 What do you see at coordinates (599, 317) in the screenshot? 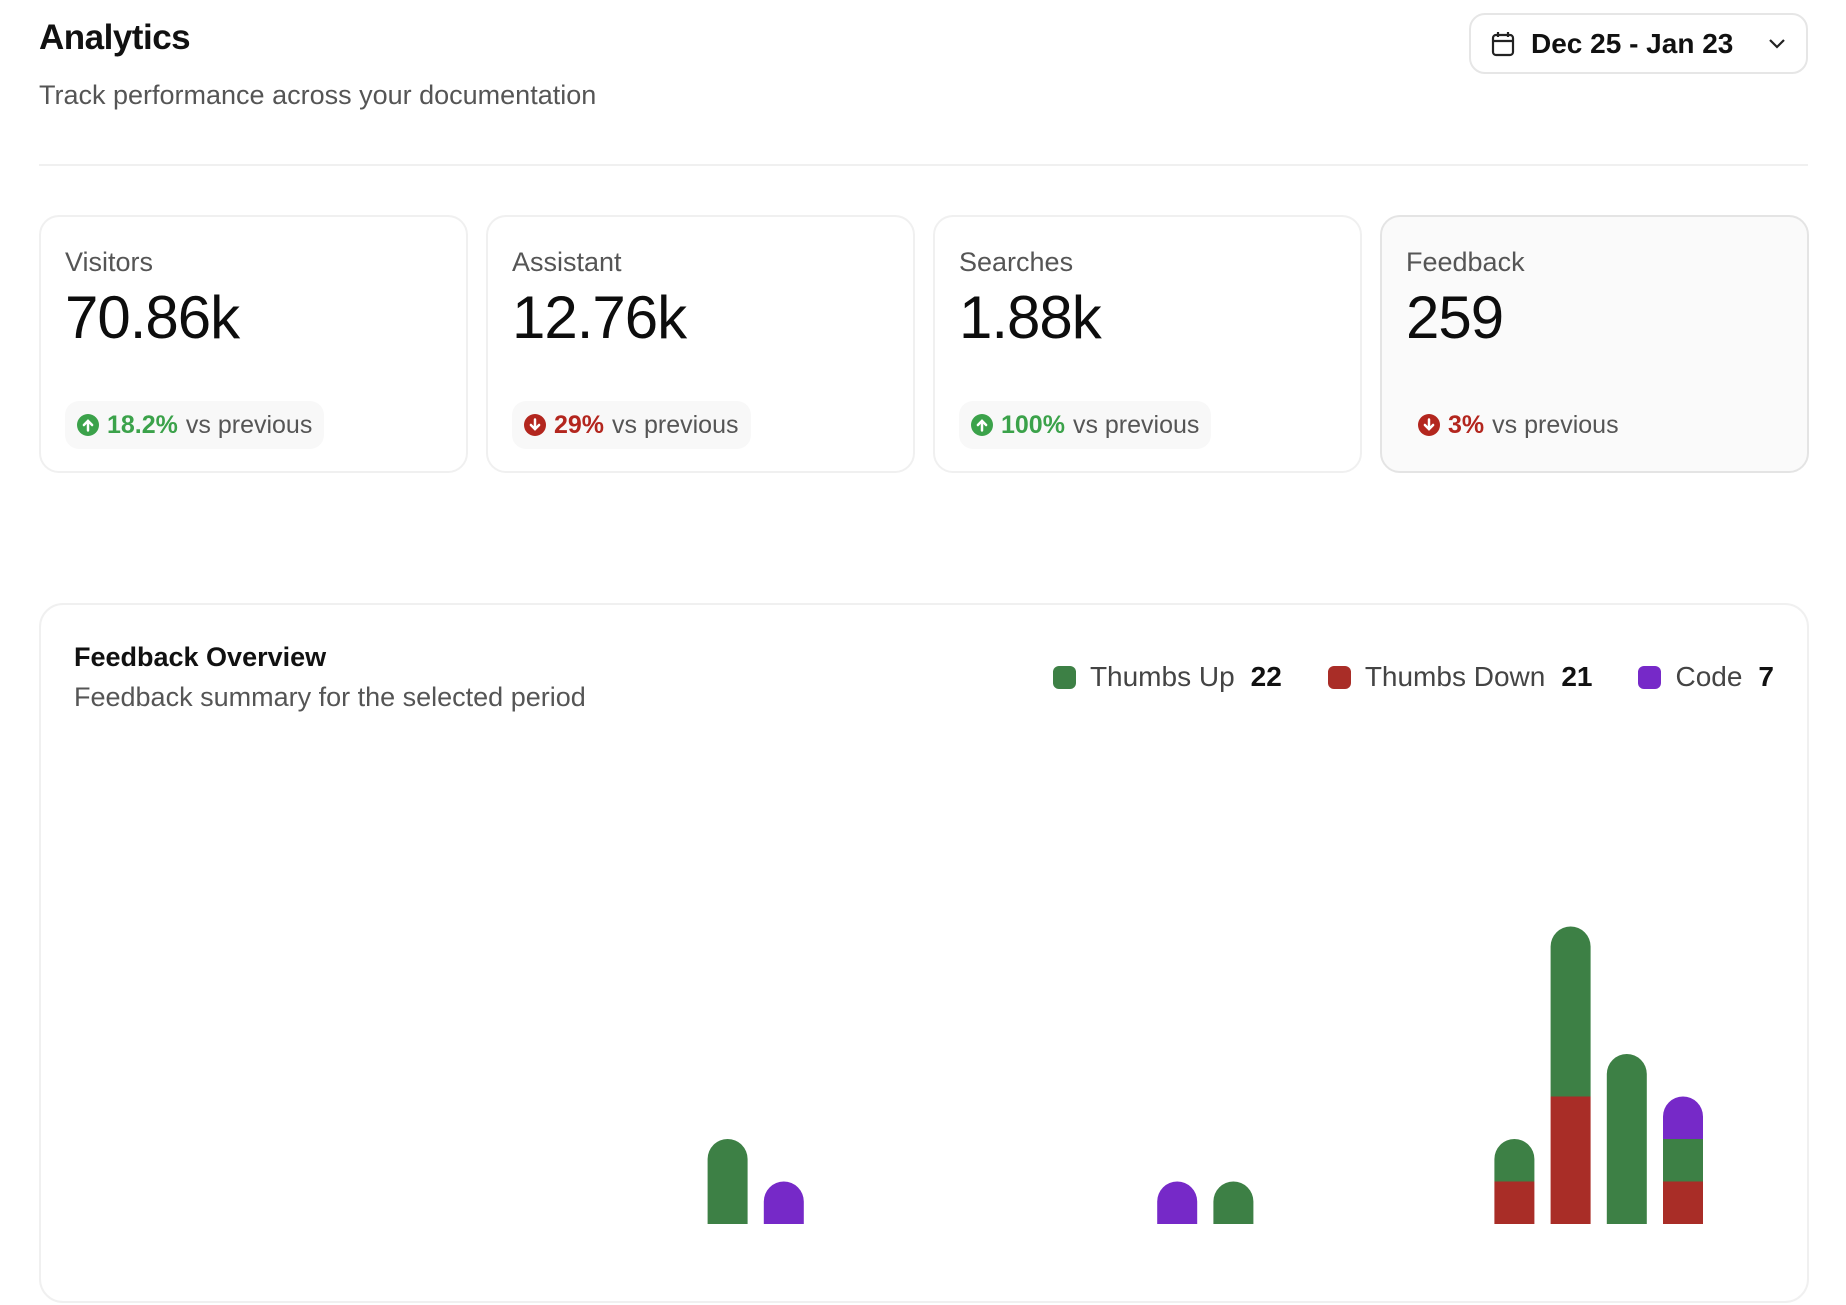
I see `metric-value: 12.76k` at bounding box center [599, 317].